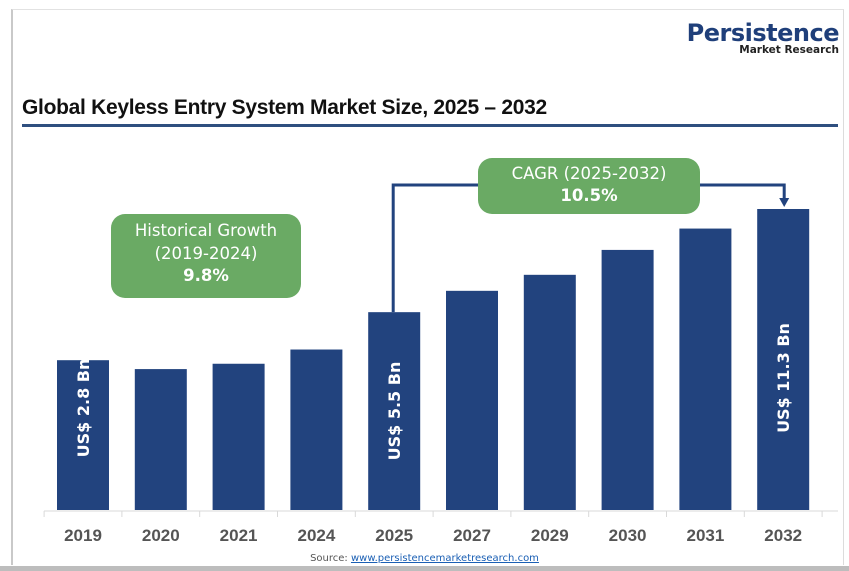 The height and width of the screenshot is (571, 849). I want to click on title-underline, so click(430, 125).